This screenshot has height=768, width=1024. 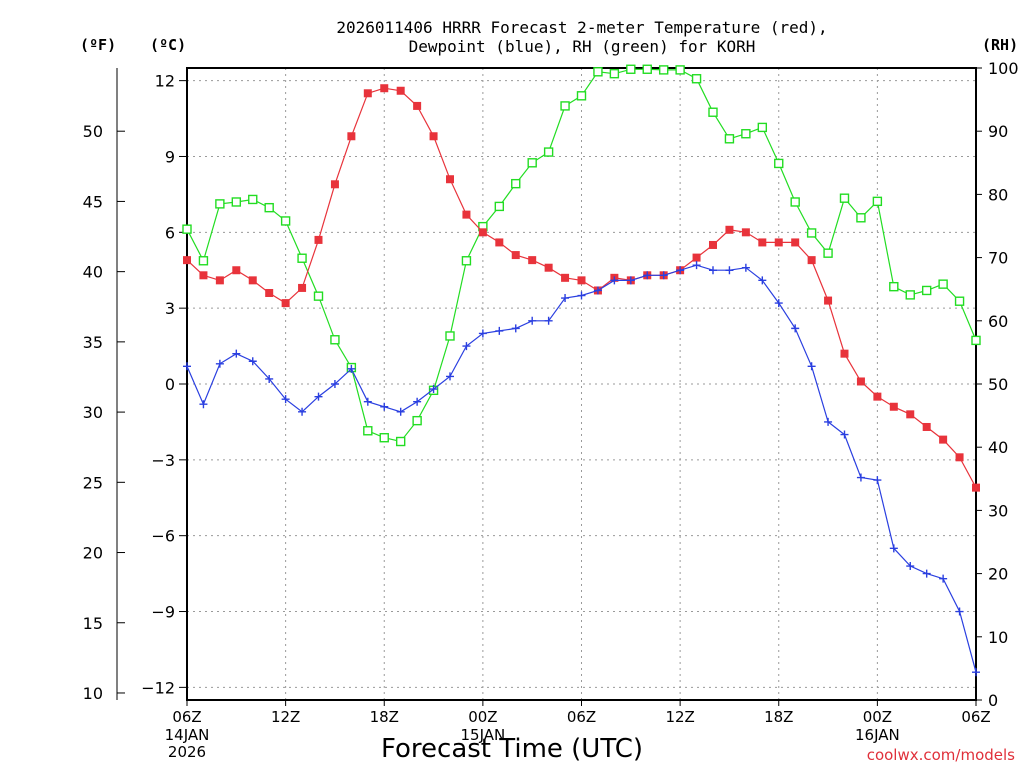 What do you see at coordinates (168, 45) in the screenshot?
I see `celsius-unit-label: (ºC)` at bounding box center [168, 45].